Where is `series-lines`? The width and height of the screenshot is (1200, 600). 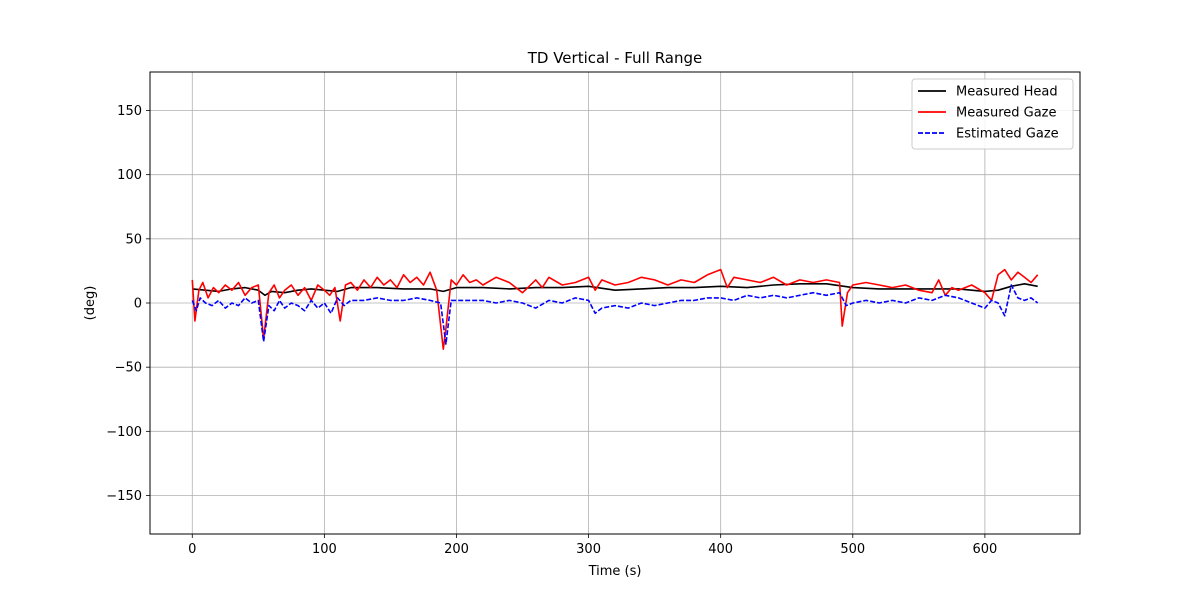
series-lines is located at coordinates (615, 309).